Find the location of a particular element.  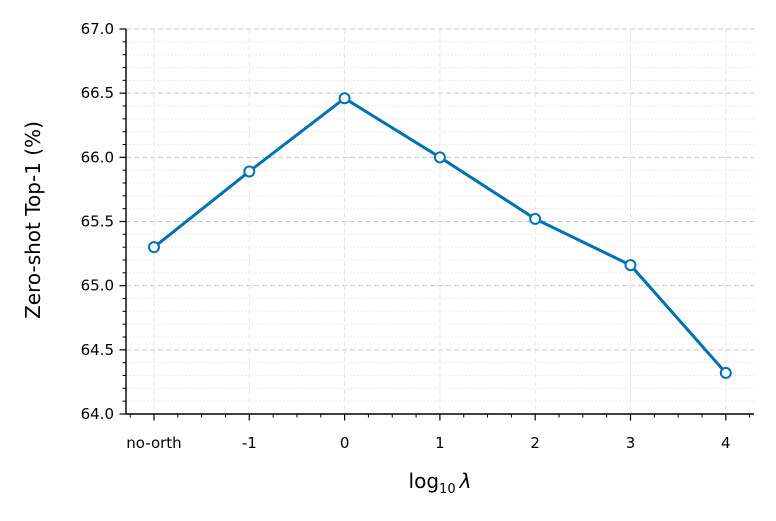

y-tick-label: 66.0 is located at coordinates (97, 157).